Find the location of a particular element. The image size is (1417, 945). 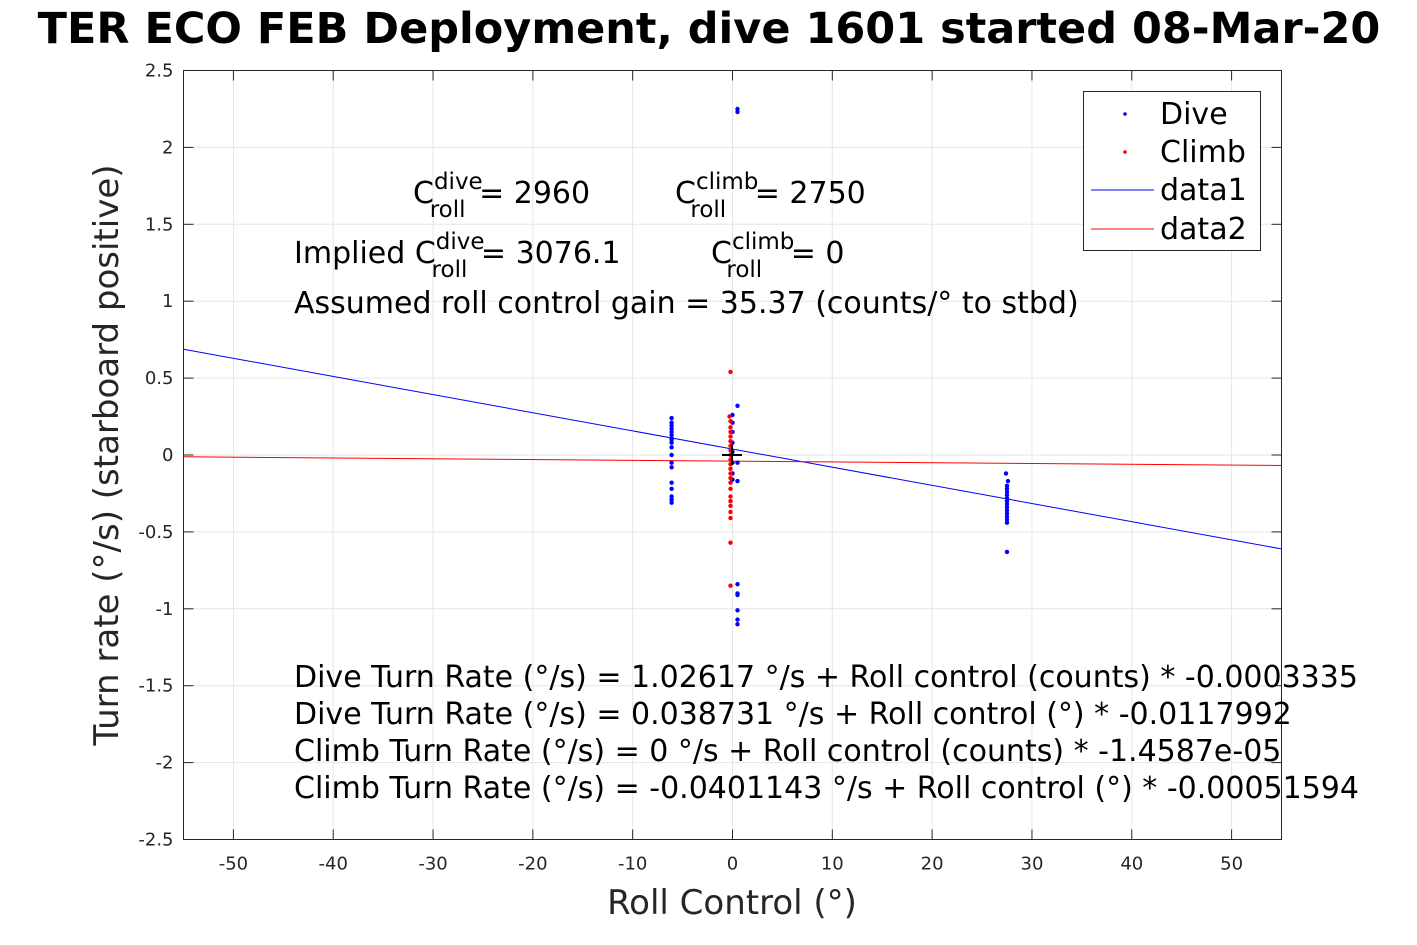

c-climb-annotation: Cclimb roll = 2750 is located at coordinates (770, 196).